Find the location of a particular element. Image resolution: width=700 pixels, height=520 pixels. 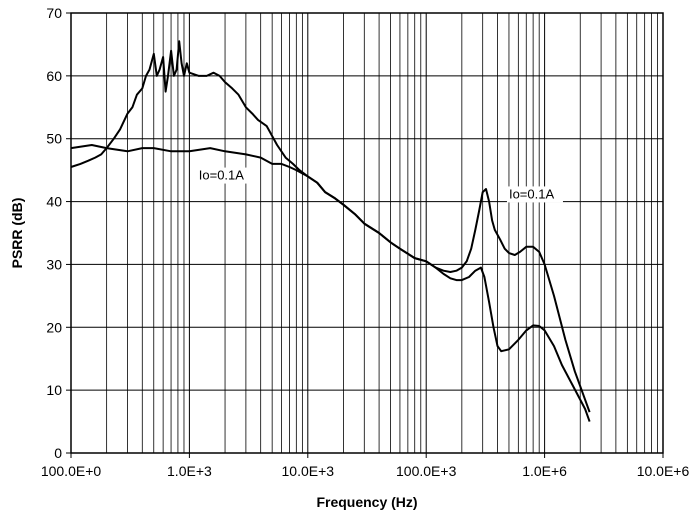

y-tick-label: 30 is located at coordinates (54, 264).